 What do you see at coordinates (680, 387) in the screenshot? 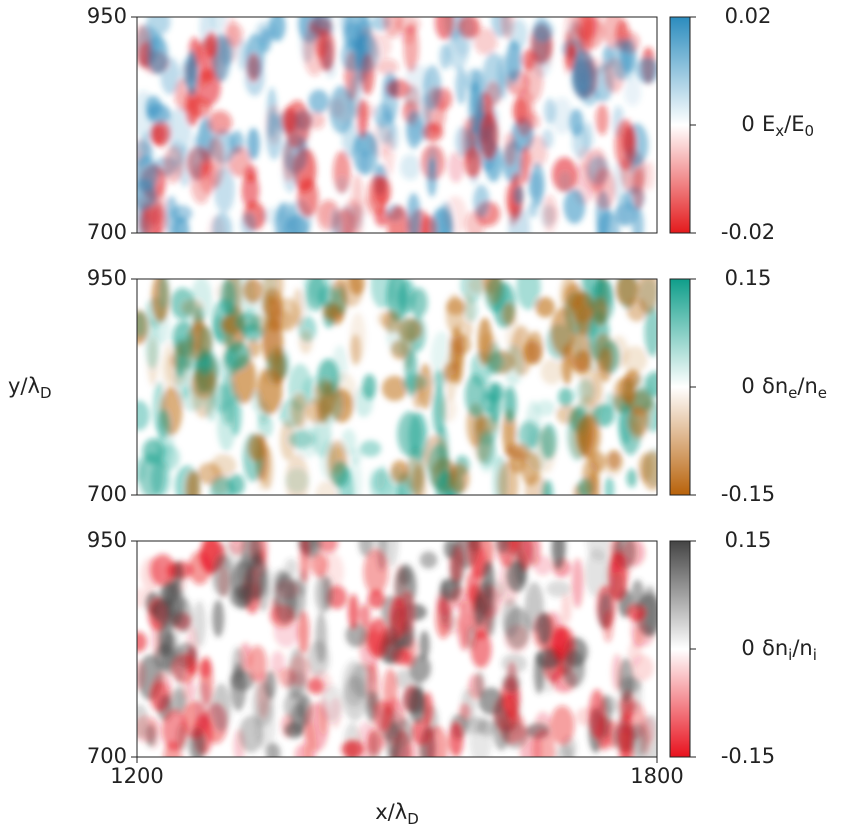
I see `colorbar` at bounding box center [680, 387].